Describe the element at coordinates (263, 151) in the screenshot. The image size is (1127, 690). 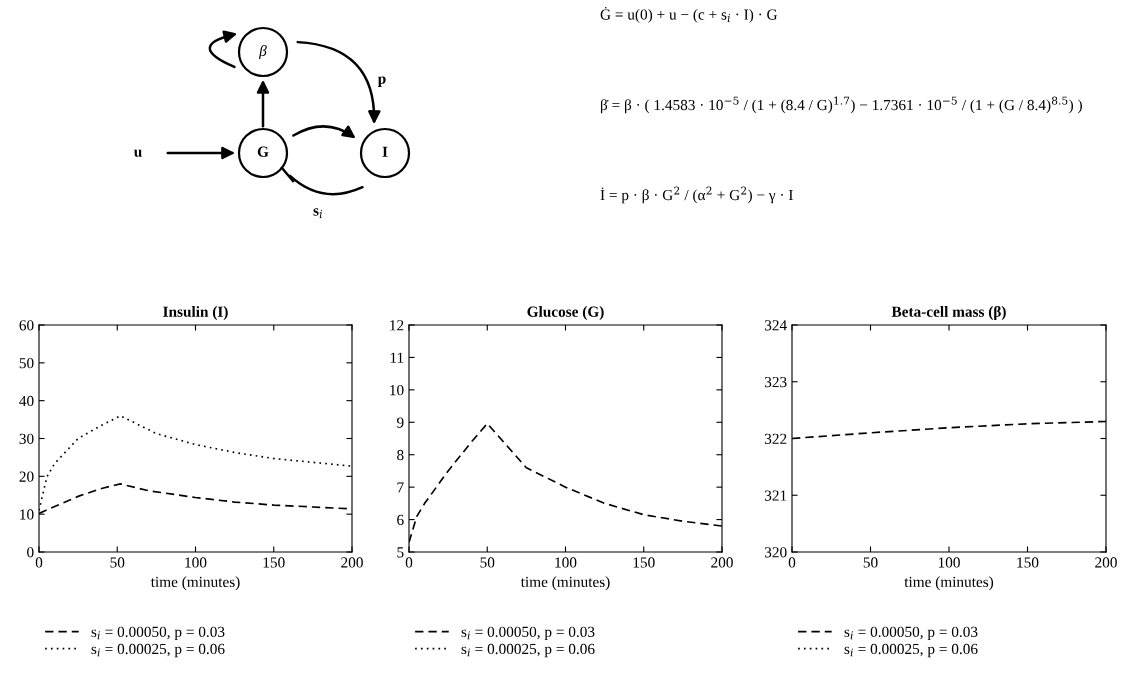
I see `text: G` at that location.